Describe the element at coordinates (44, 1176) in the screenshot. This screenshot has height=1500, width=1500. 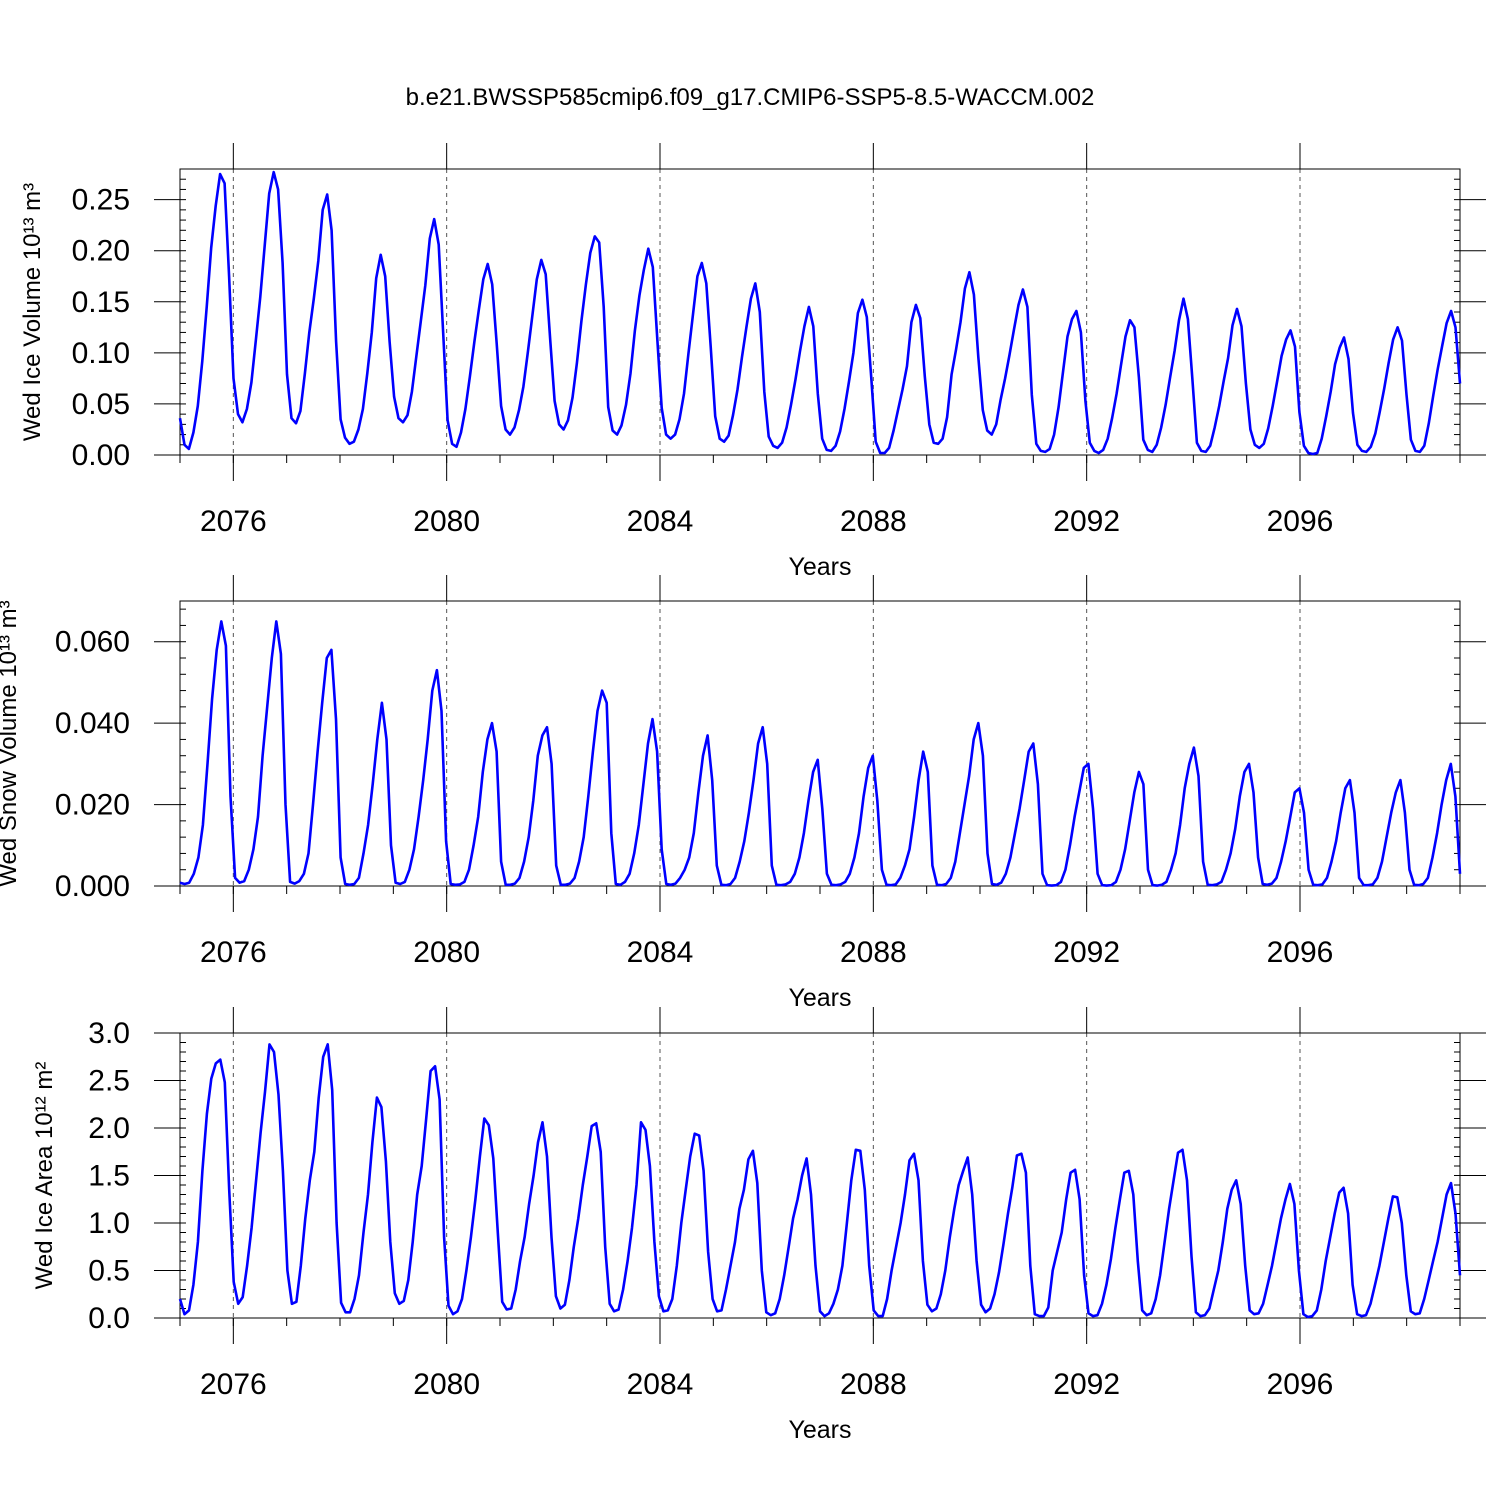
I see `y-axis-label: Wed Ice Area 10¹² m²` at that location.